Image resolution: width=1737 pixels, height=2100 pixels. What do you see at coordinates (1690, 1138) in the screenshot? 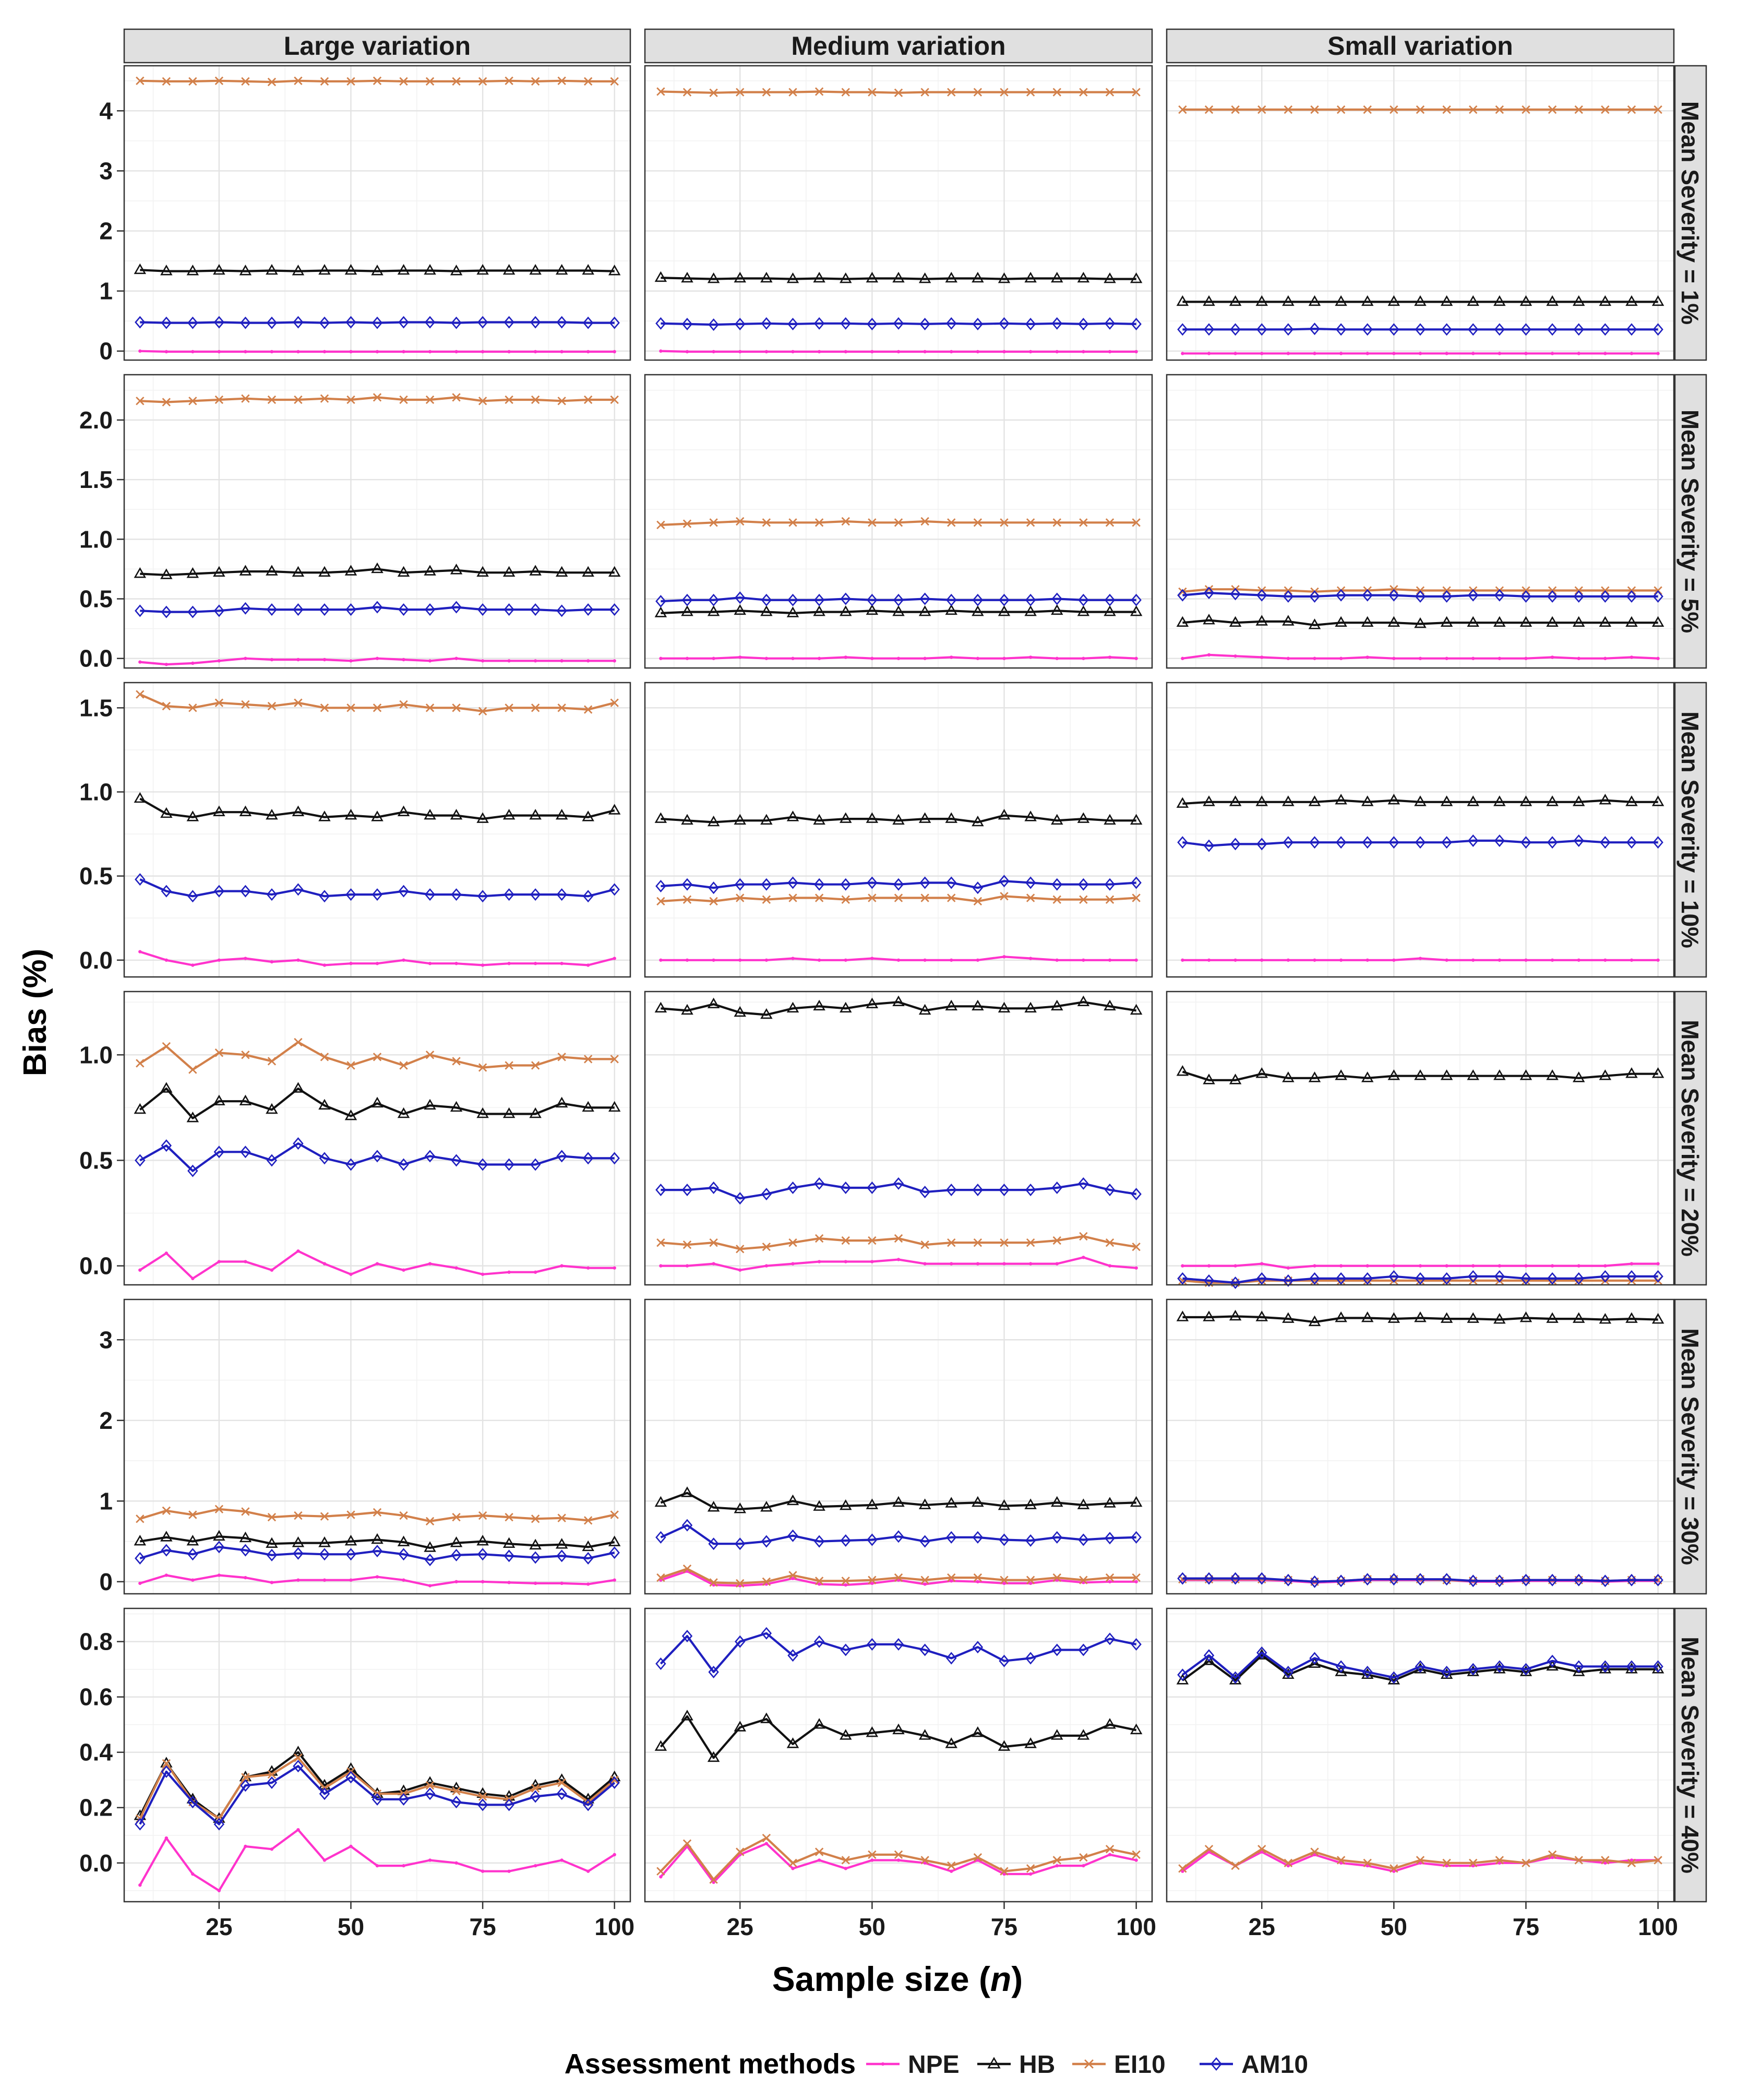
I see `row-strip: Mean Severity = 20%` at bounding box center [1690, 1138].